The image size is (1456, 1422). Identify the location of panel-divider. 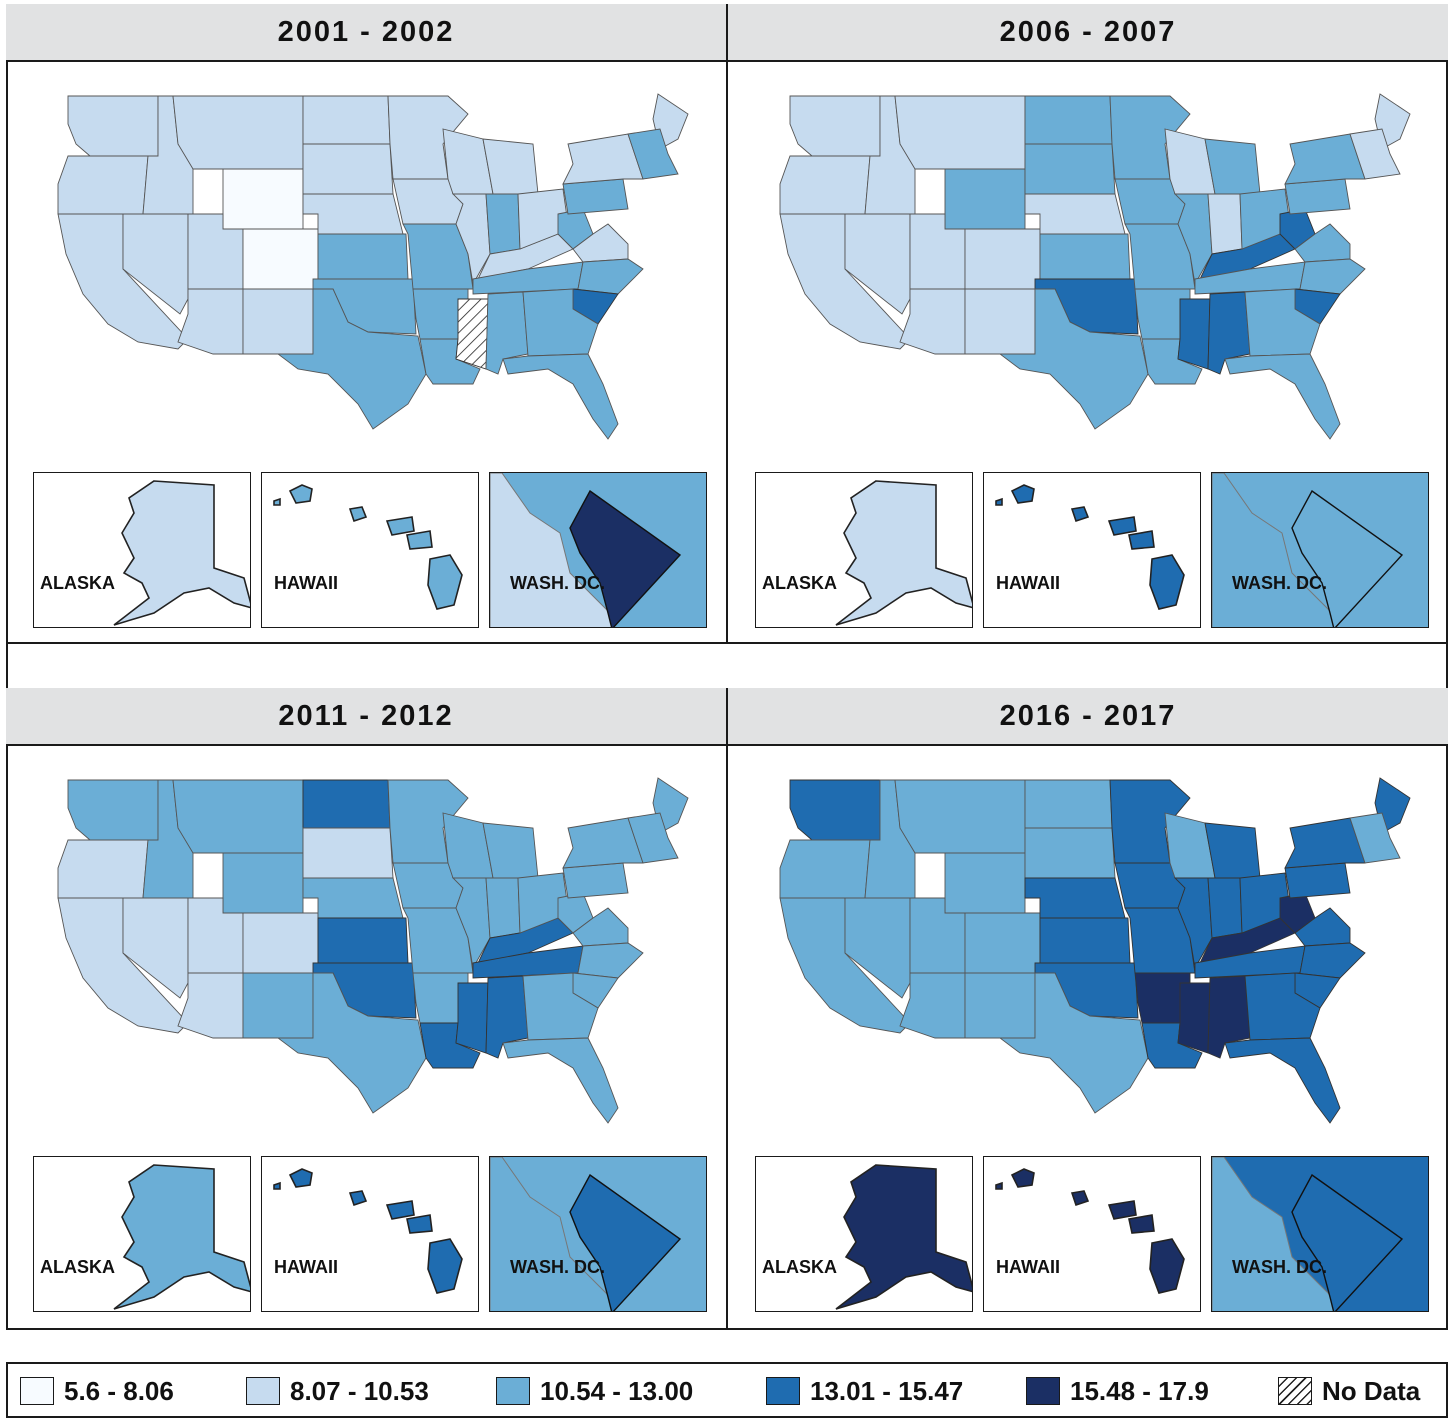
(727, 1009).